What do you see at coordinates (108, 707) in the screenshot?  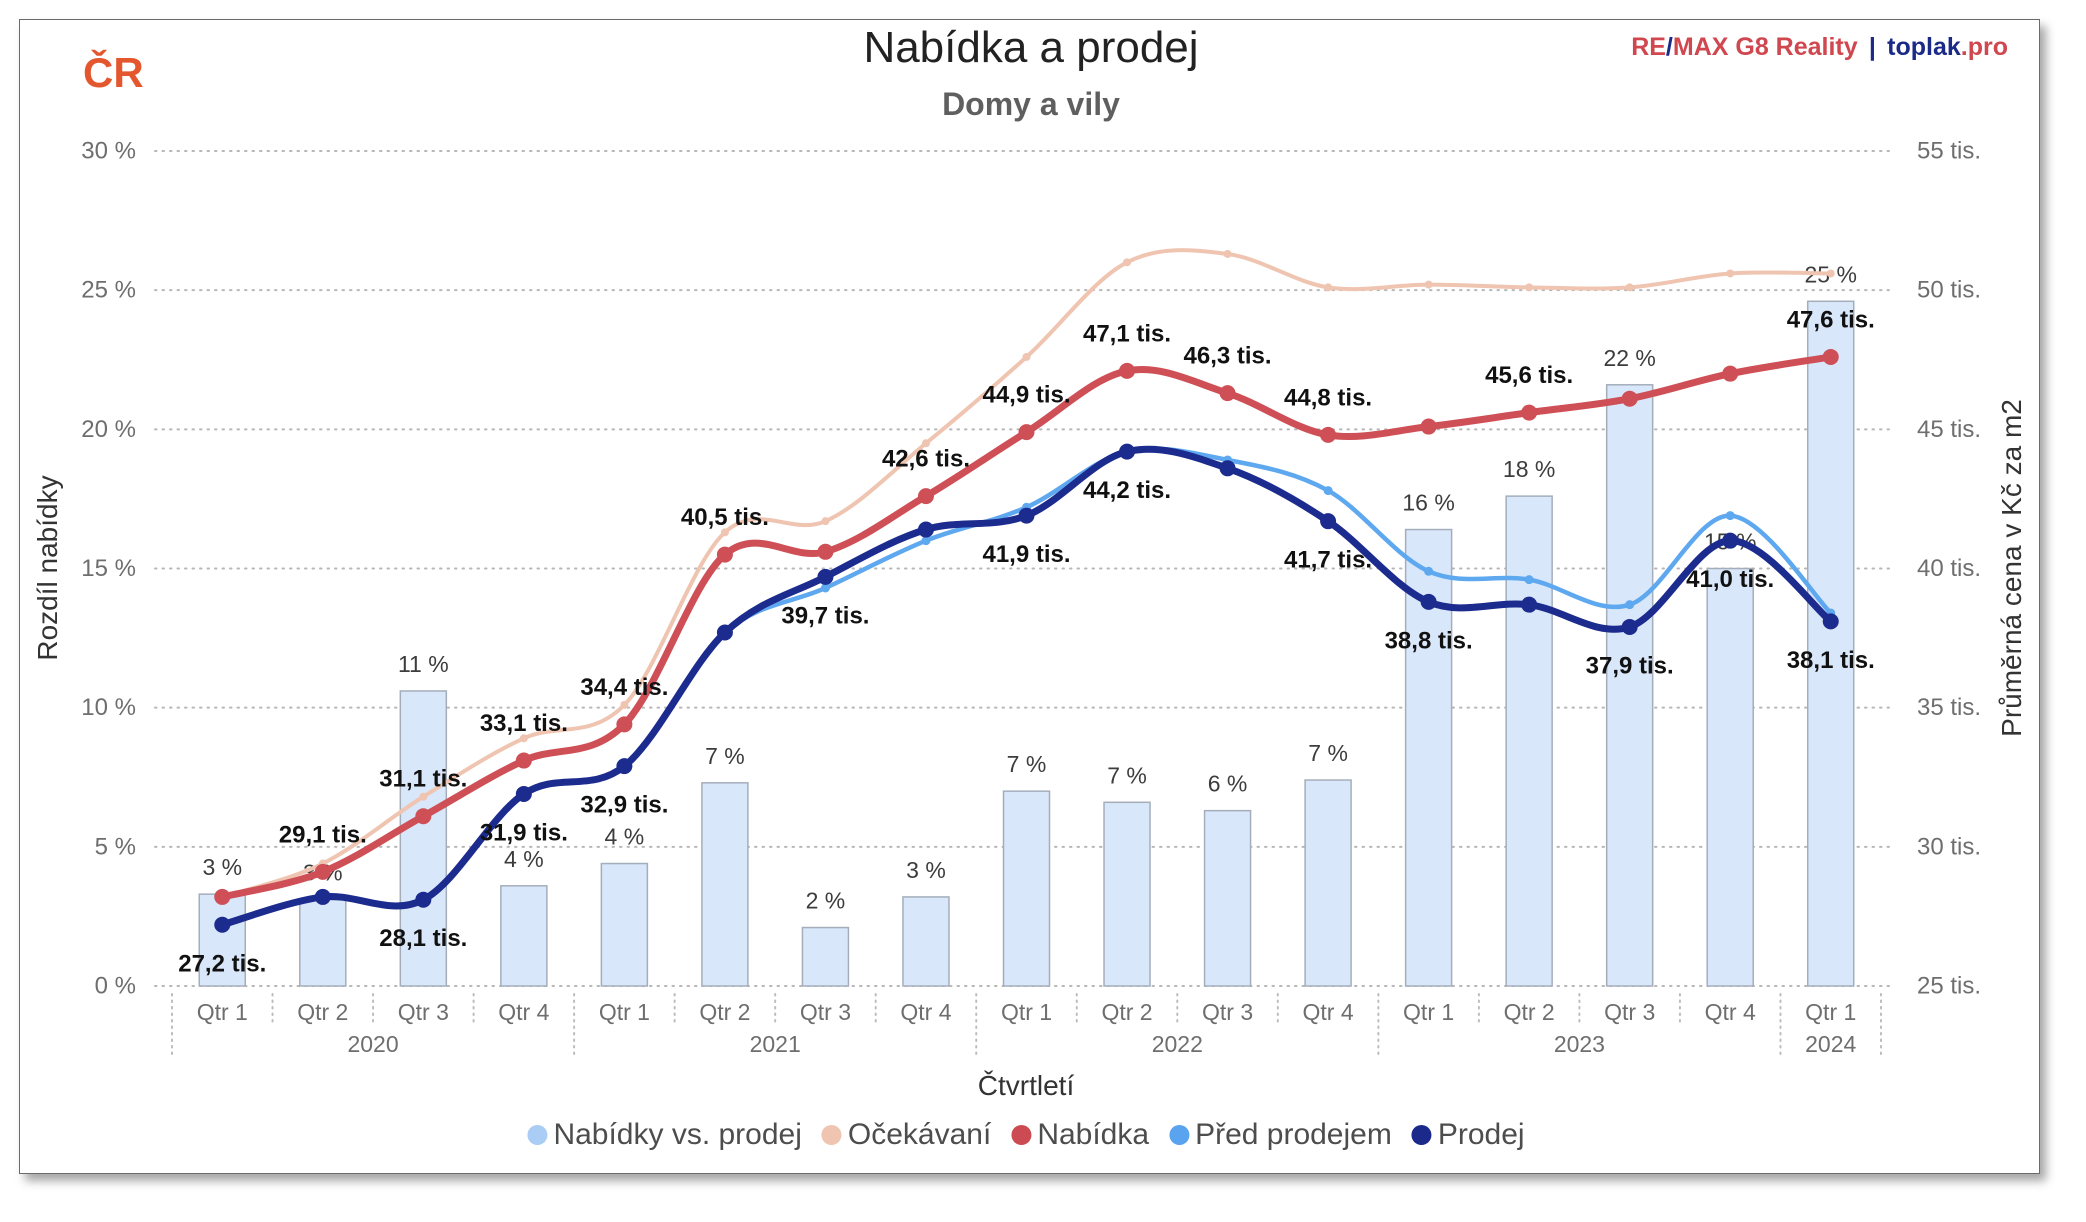 I see `y-tick-label: 10 %` at bounding box center [108, 707].